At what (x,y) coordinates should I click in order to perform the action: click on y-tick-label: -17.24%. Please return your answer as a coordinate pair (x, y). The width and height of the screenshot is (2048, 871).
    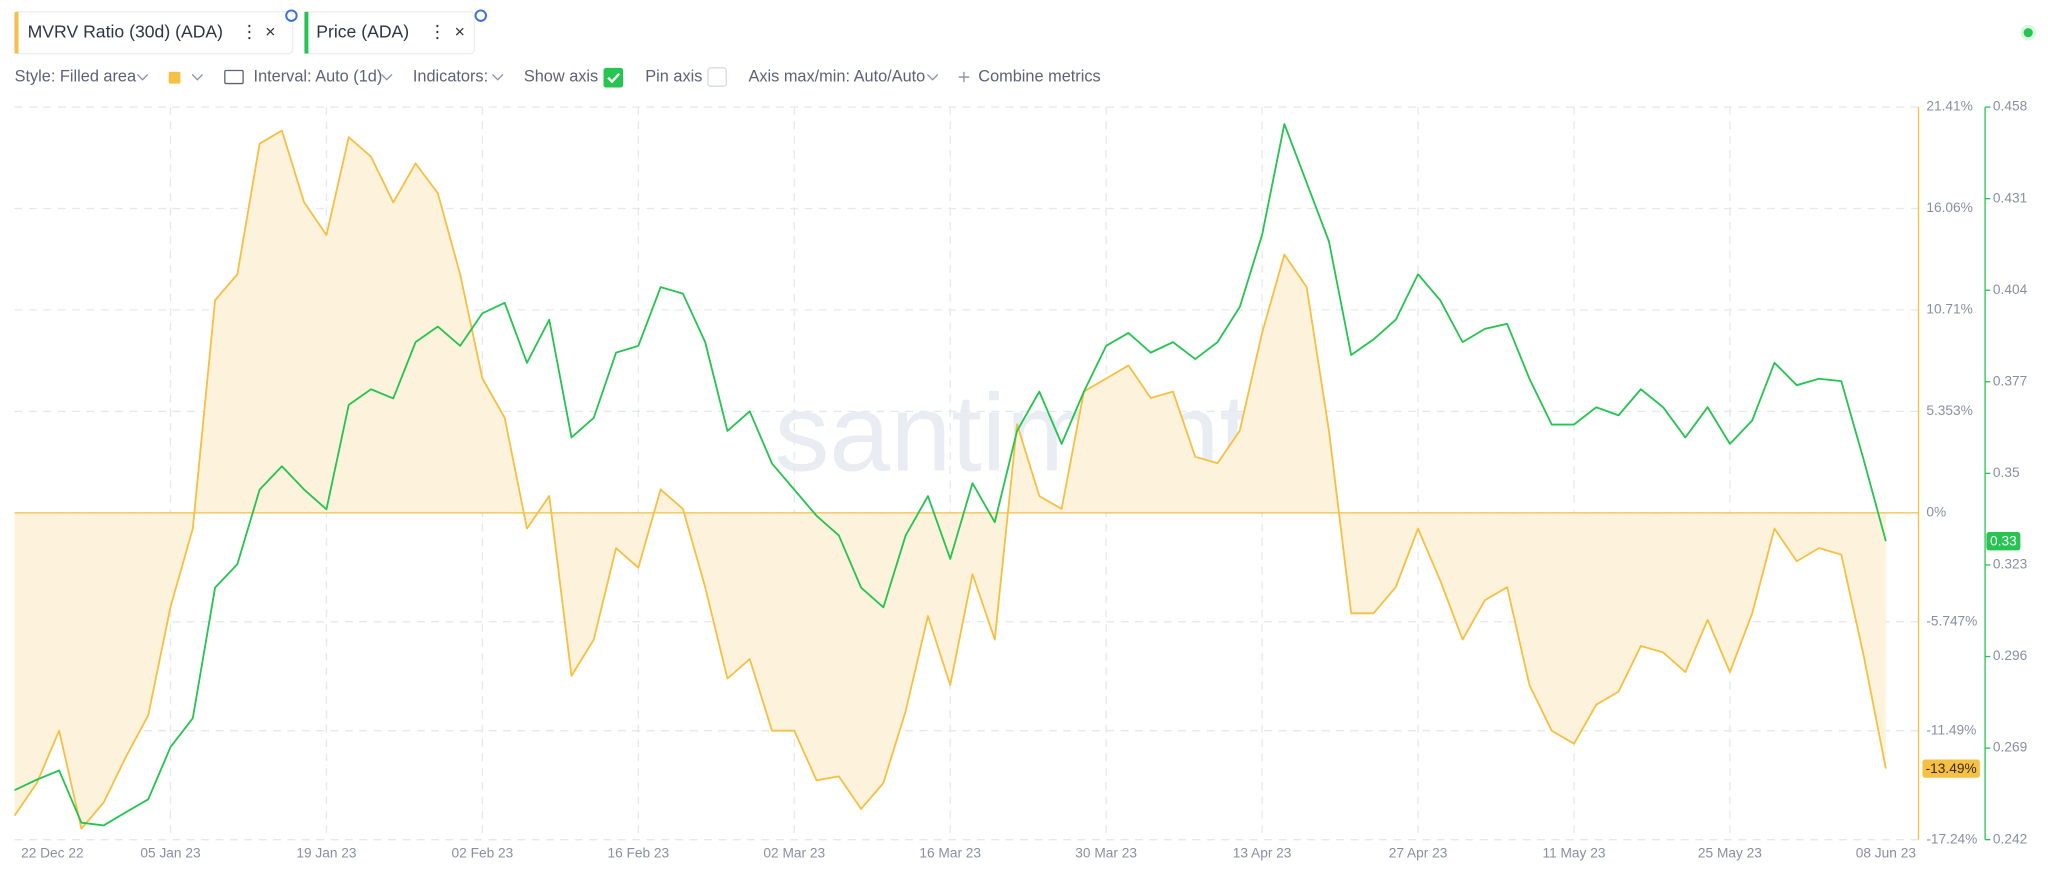
    Looking at the image, I should click on (1951, 838).